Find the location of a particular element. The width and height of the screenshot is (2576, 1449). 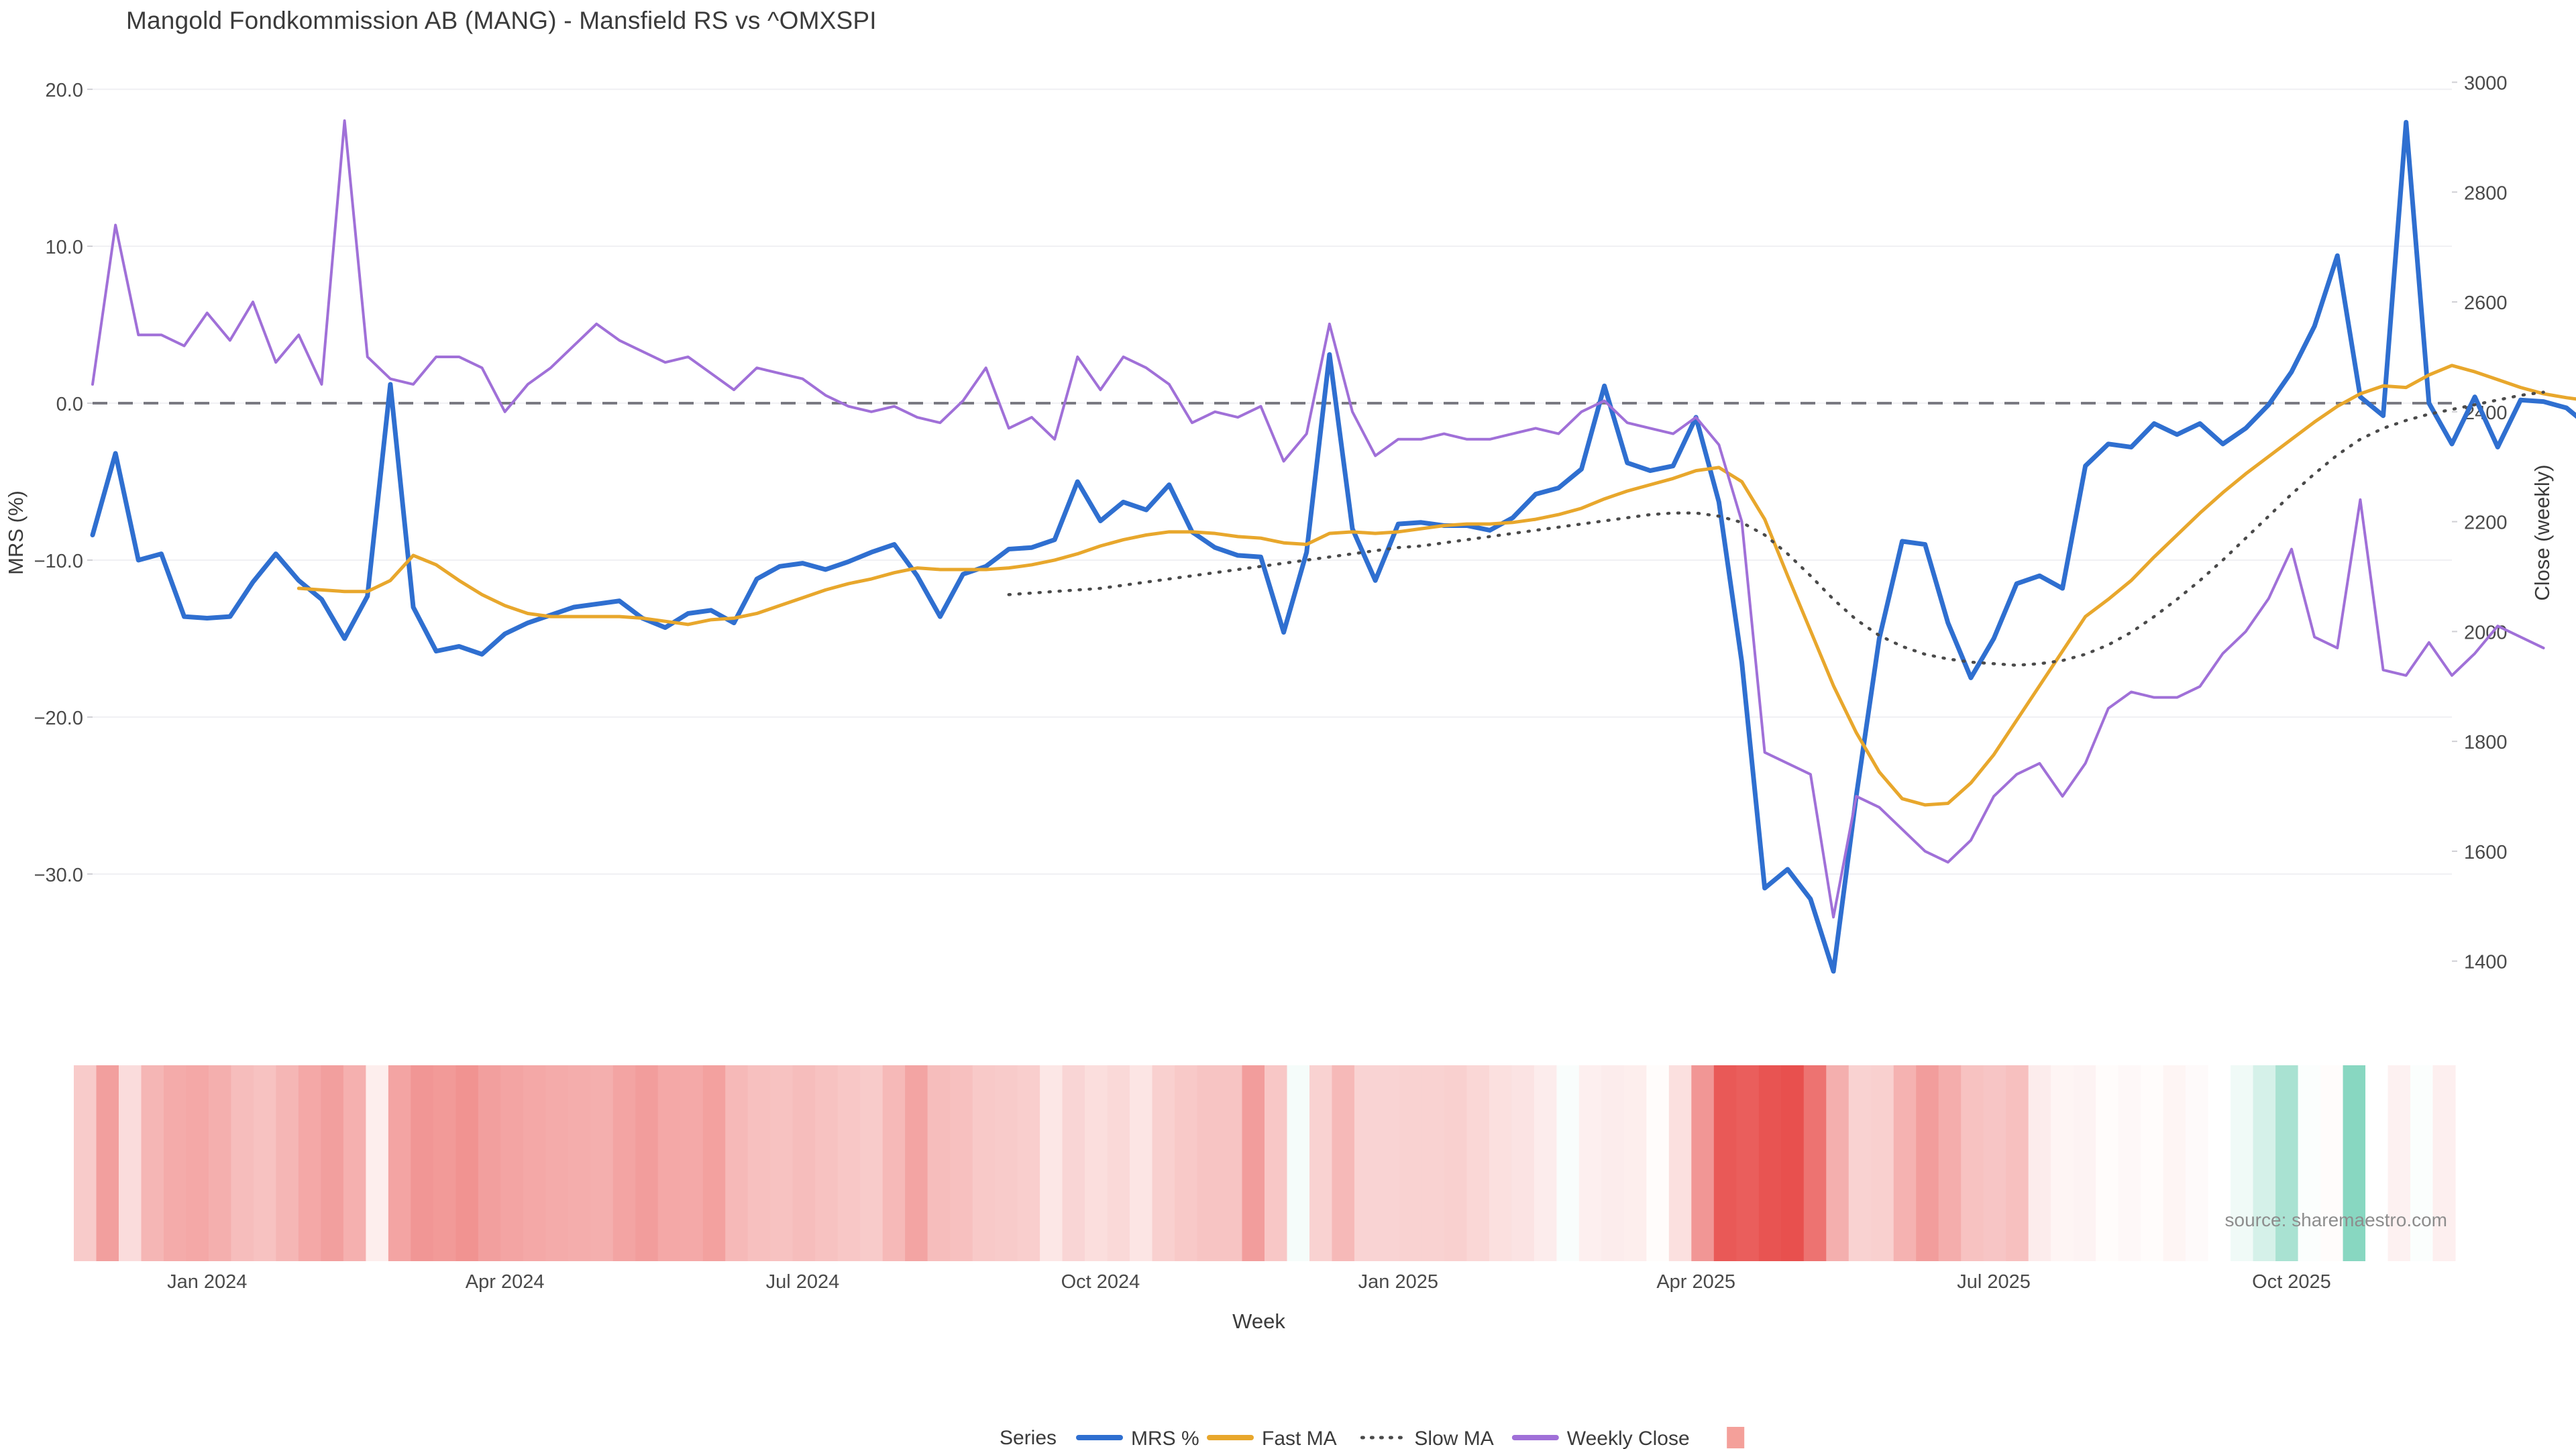

x-axis-tick-label: Jan 2024 is located at coordinates (207, 1282).